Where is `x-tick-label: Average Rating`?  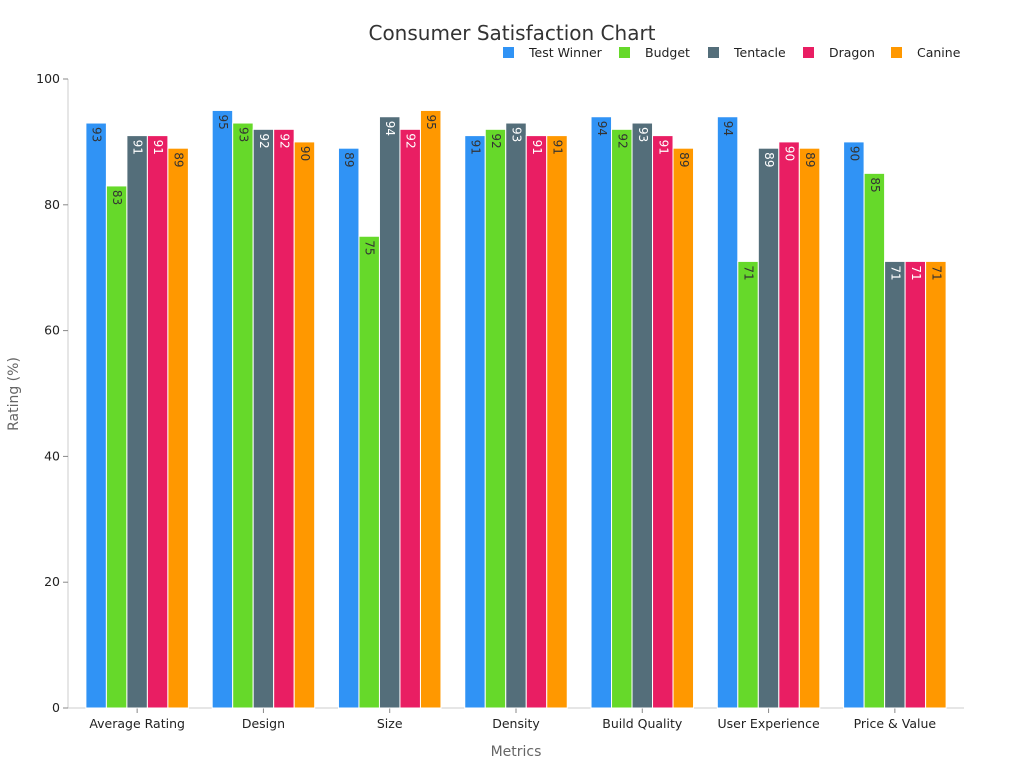 x-tick-label: Average Rating is located at coordinates (137, 723).